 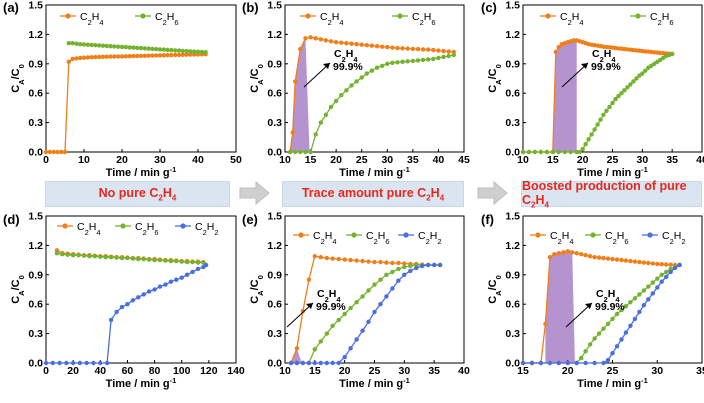 I want to click on y-tick-label: 1.5, so click(x=512, y=6).